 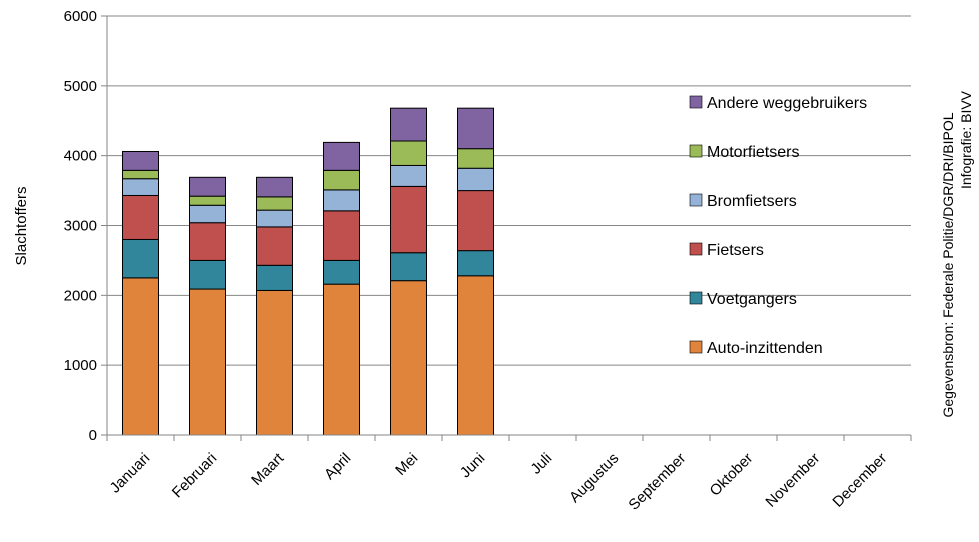 What do you see at coordinates (80, 156) in the screenshot?
I see `y-tick-label: 4000` at bounding box center [80, 156].